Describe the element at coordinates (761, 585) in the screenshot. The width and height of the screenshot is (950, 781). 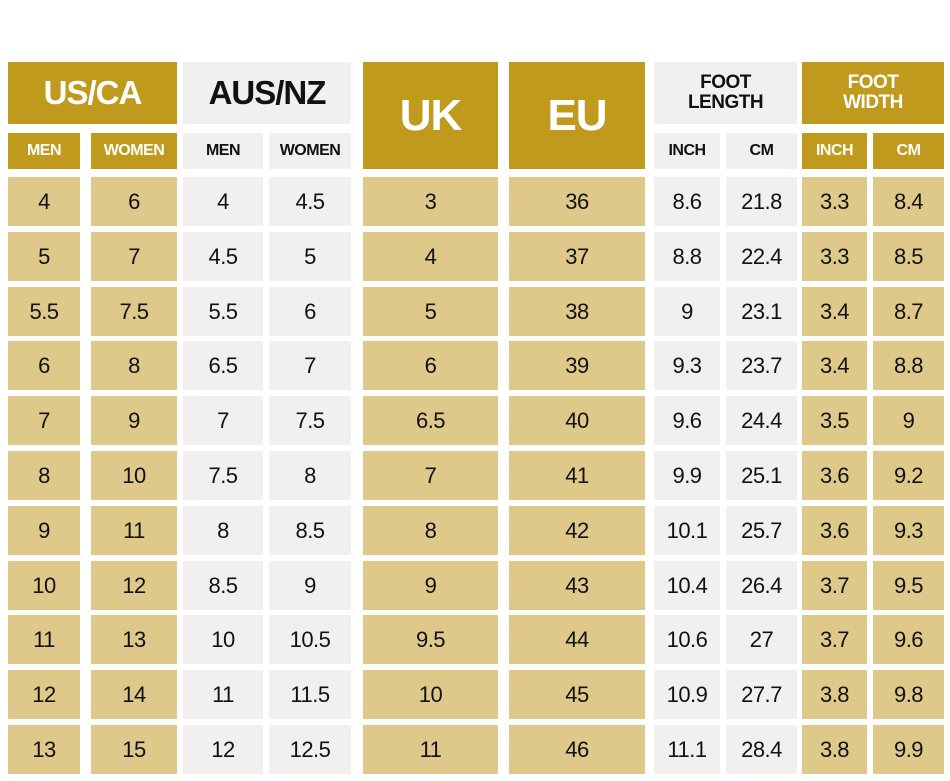
I see `cell-foot-length-cm: 26.4` at that location.